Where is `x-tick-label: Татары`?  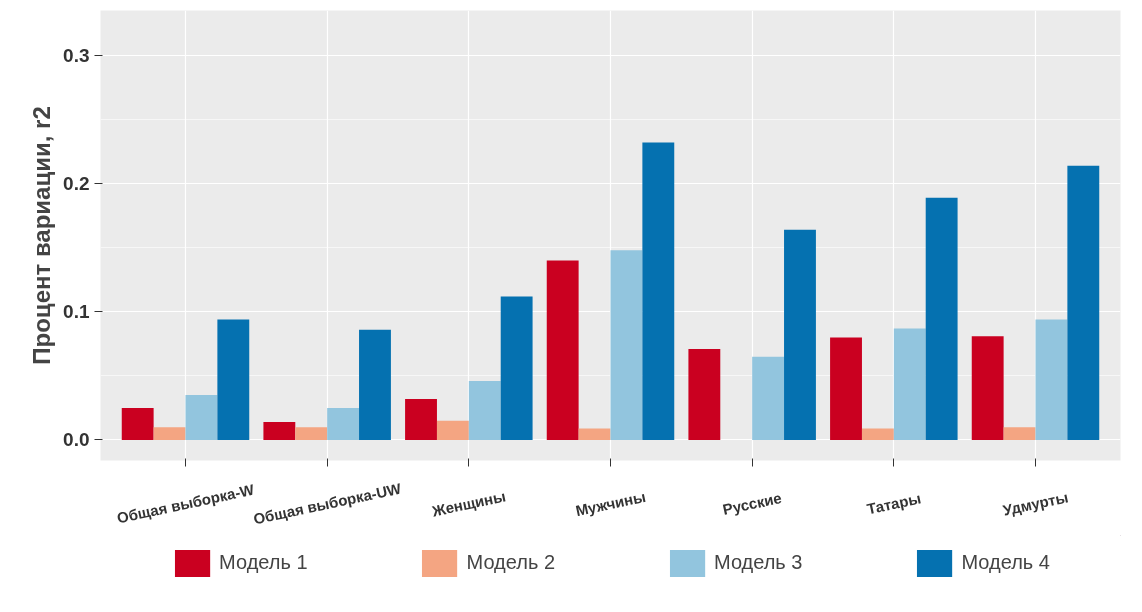
x-tick-label: Татары is located at coordinates (894, 503).